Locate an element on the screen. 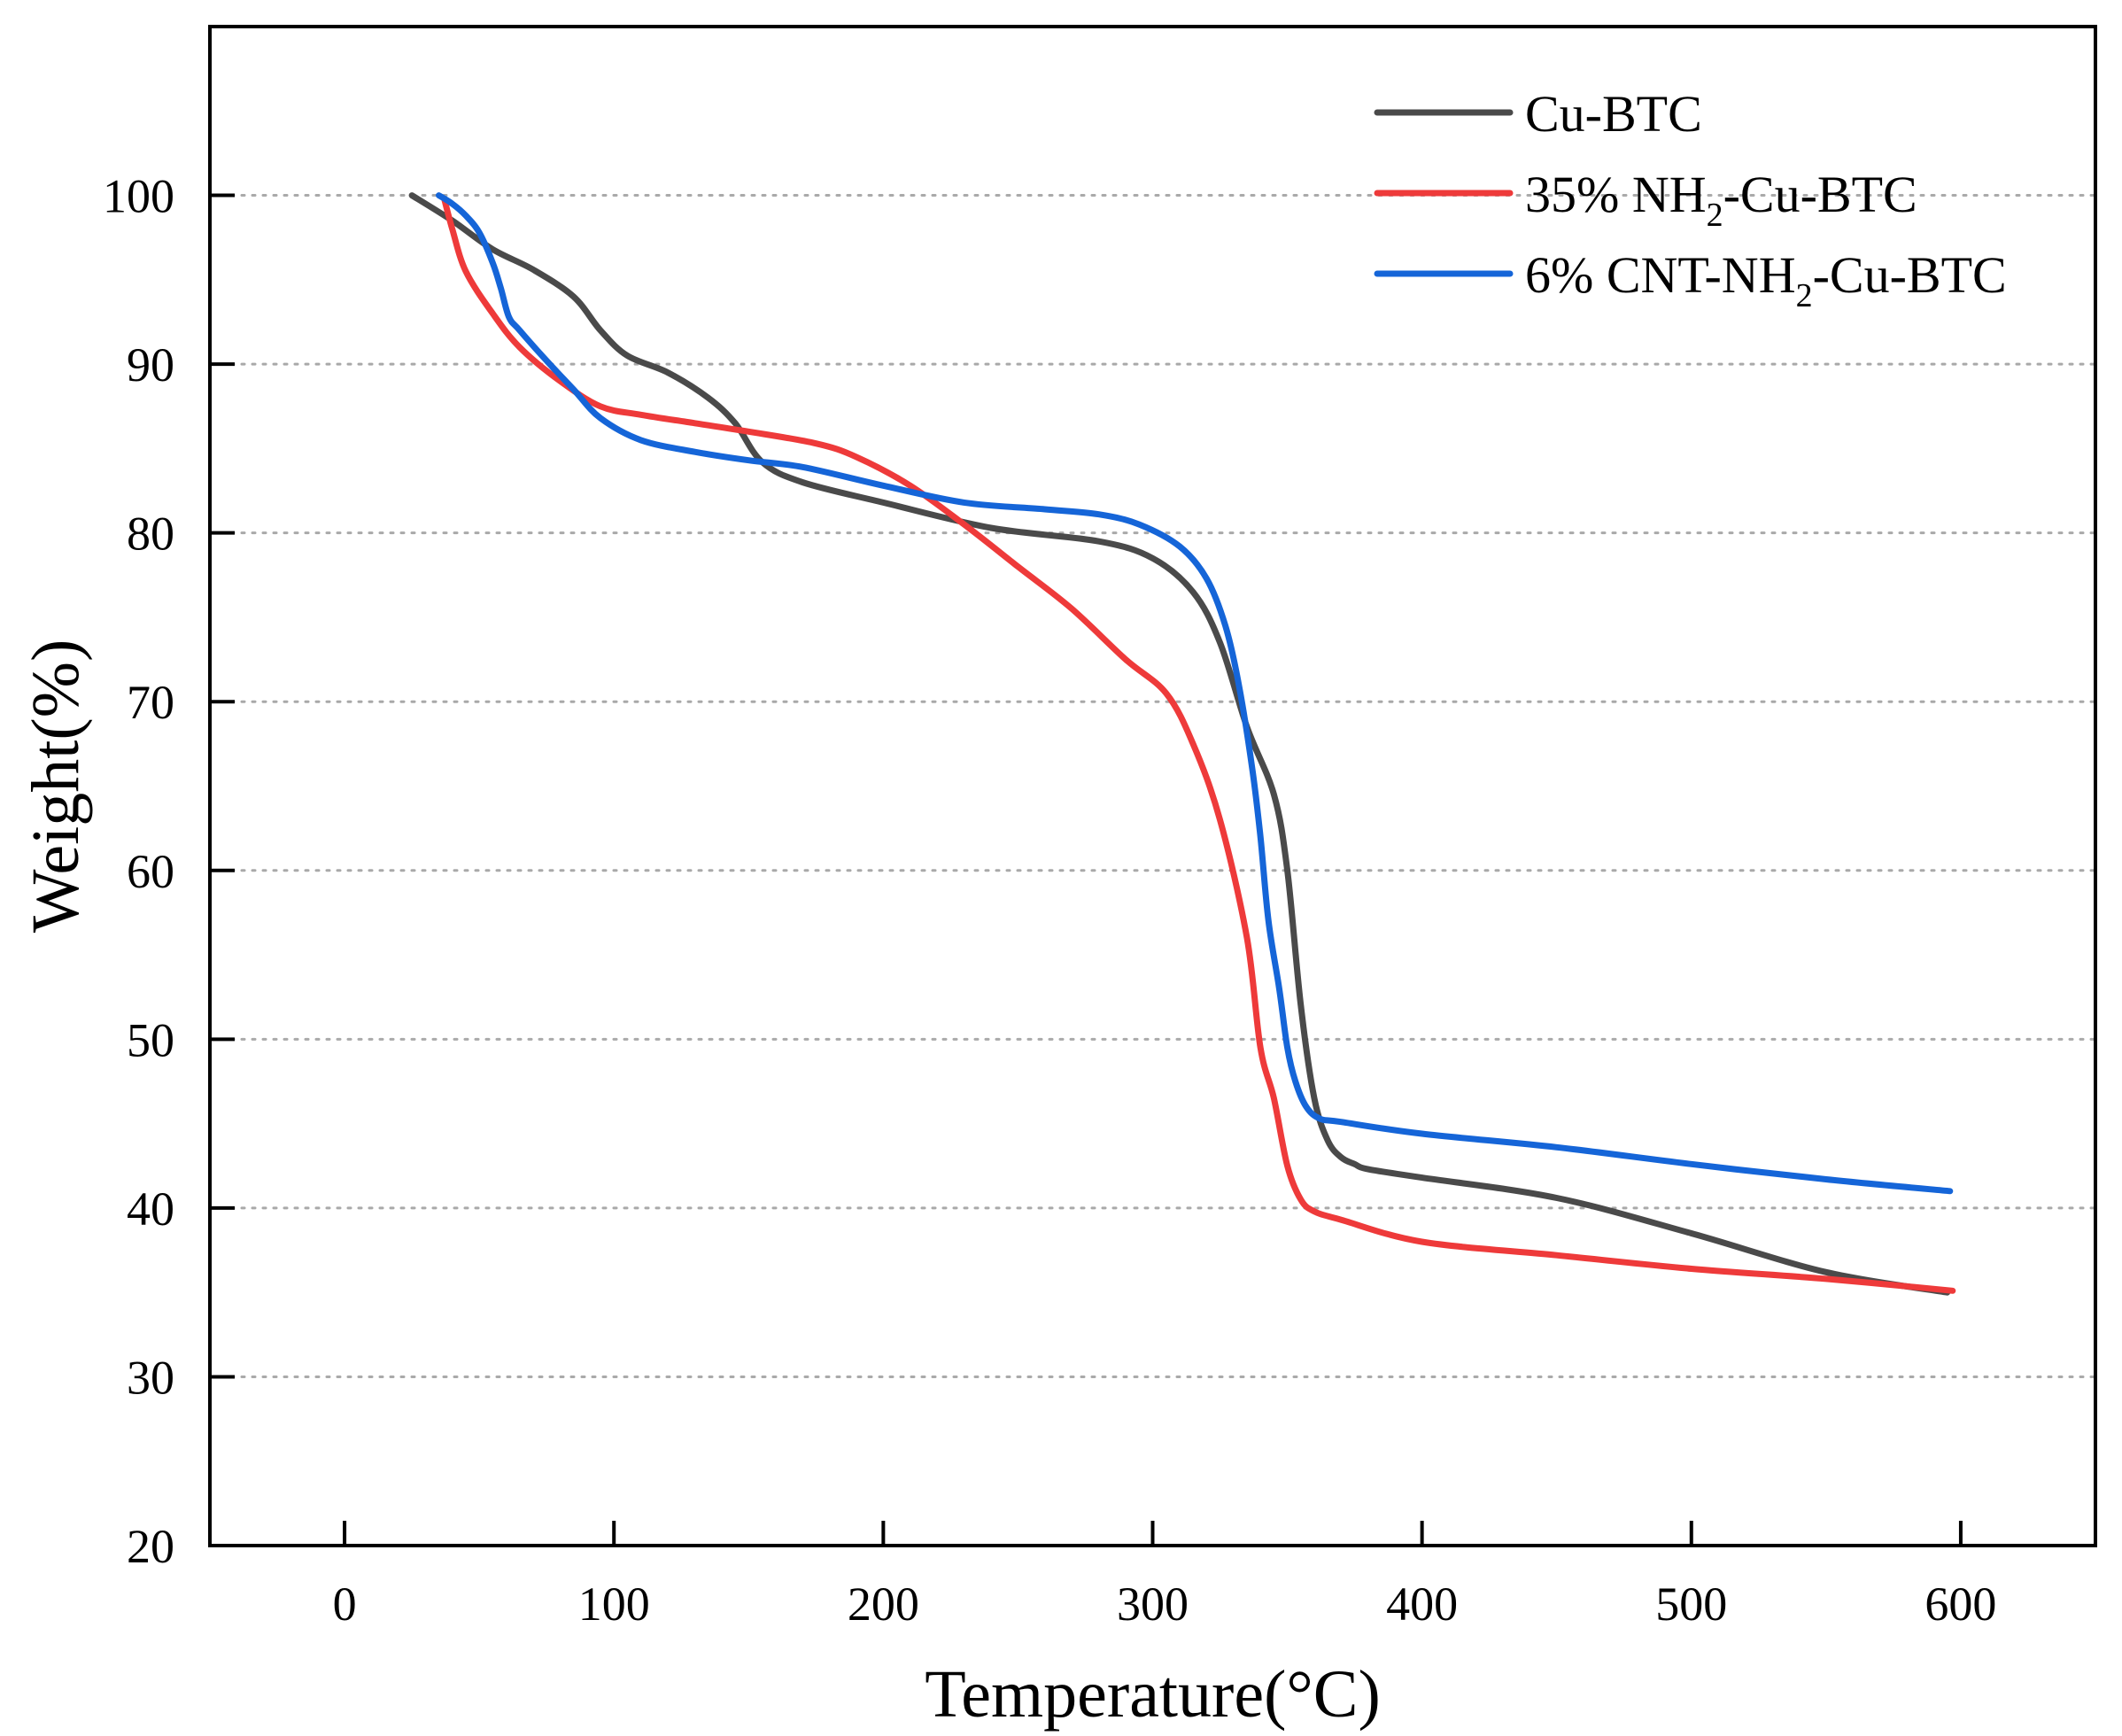  y-tick-label-50: 50 is located at coordinates (150, 1039).